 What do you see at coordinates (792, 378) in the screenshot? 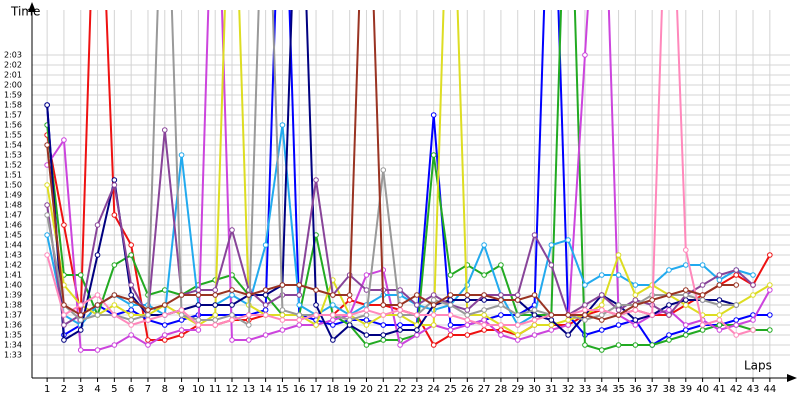
I see `x-axis-arrow` at bounding box center [792, 378].